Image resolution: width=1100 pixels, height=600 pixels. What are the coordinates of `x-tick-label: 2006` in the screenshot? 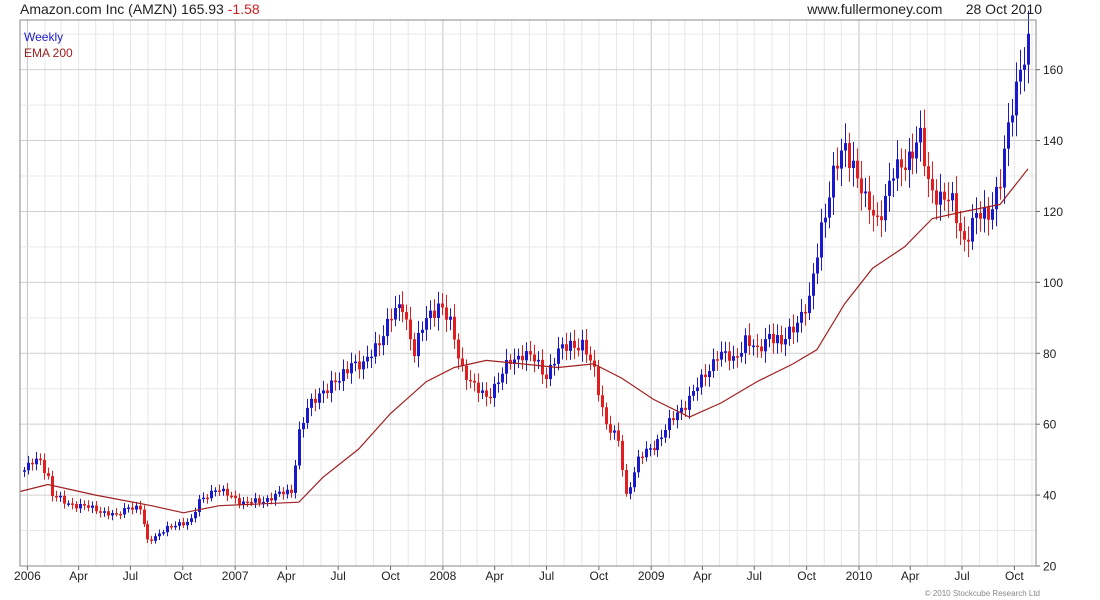 It's located at (27, 576).